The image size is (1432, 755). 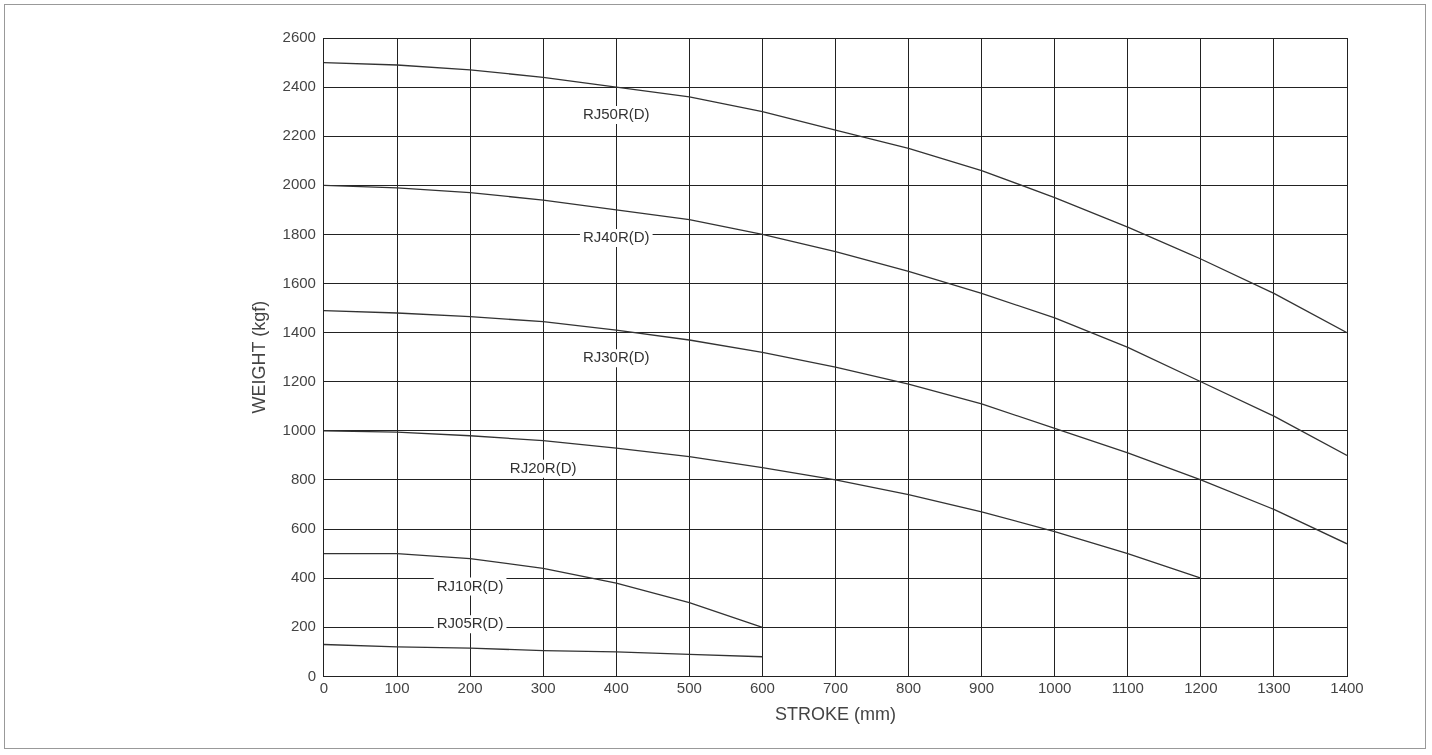 I want to click on x-tick-label: 100, so click(x=397, y=687).